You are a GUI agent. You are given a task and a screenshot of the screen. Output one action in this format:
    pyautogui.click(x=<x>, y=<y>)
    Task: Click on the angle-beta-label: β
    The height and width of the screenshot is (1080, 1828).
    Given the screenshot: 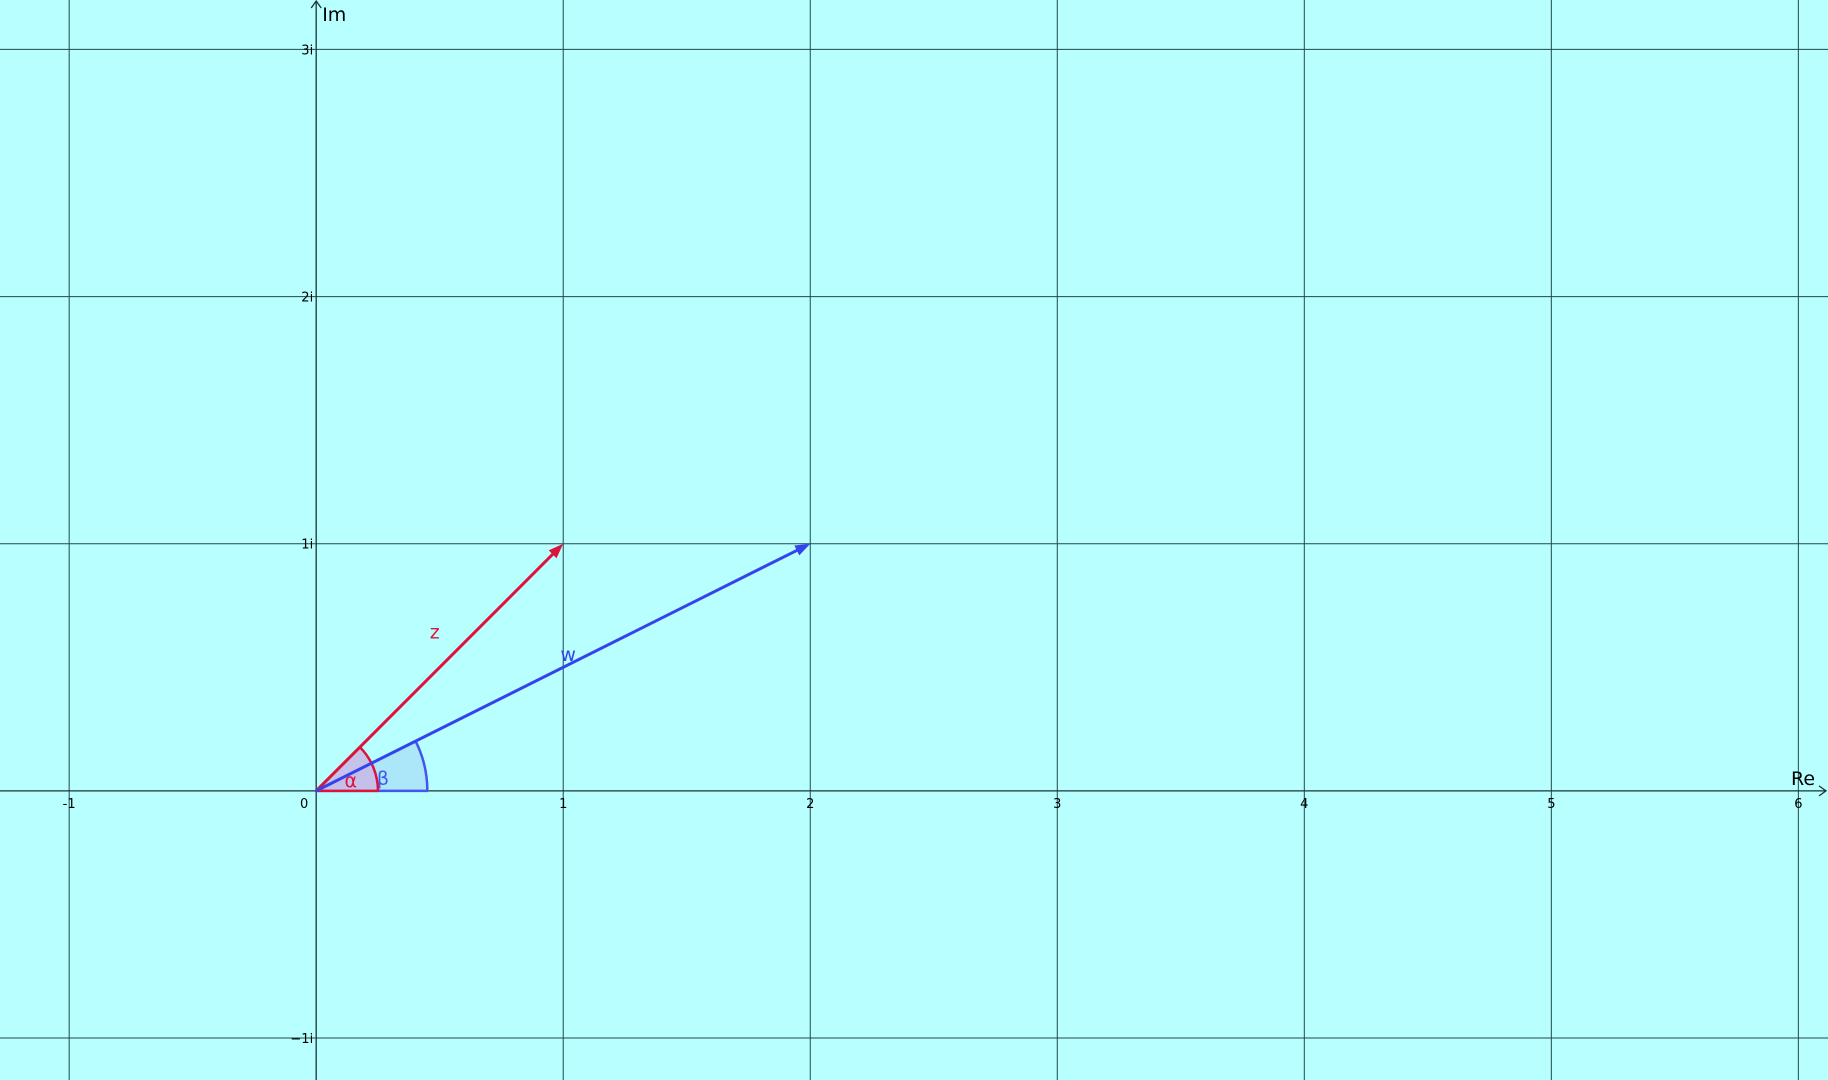 What is the action you would take?
    pyautogui.click(x=383, y=778)
    